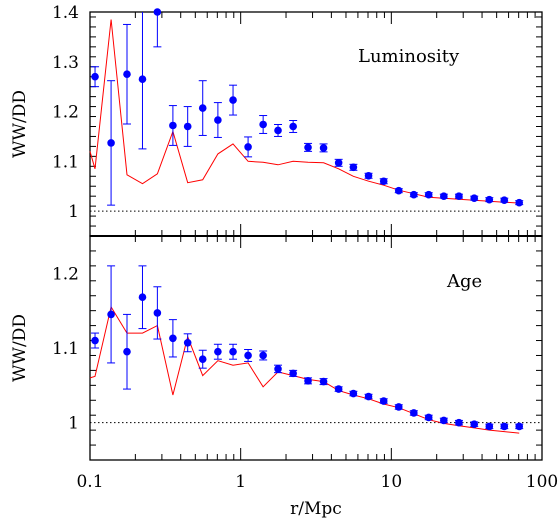 The width and height of the screenshot is (559, 523). What do you see at coordinates (392, 482) in the screenshot?
I see `x-tick-label: 10` at bounding box center [392, 482].